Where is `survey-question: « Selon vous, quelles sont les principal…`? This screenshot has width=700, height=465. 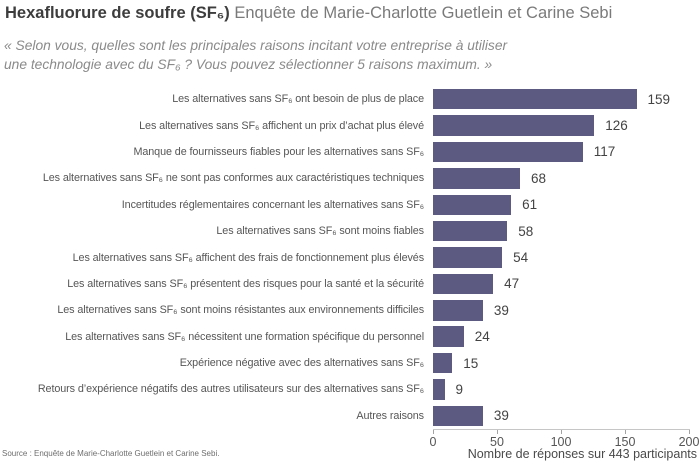
survey-question: « Selon vous, quelles sont les principal… is located at coordinates (255, 55).